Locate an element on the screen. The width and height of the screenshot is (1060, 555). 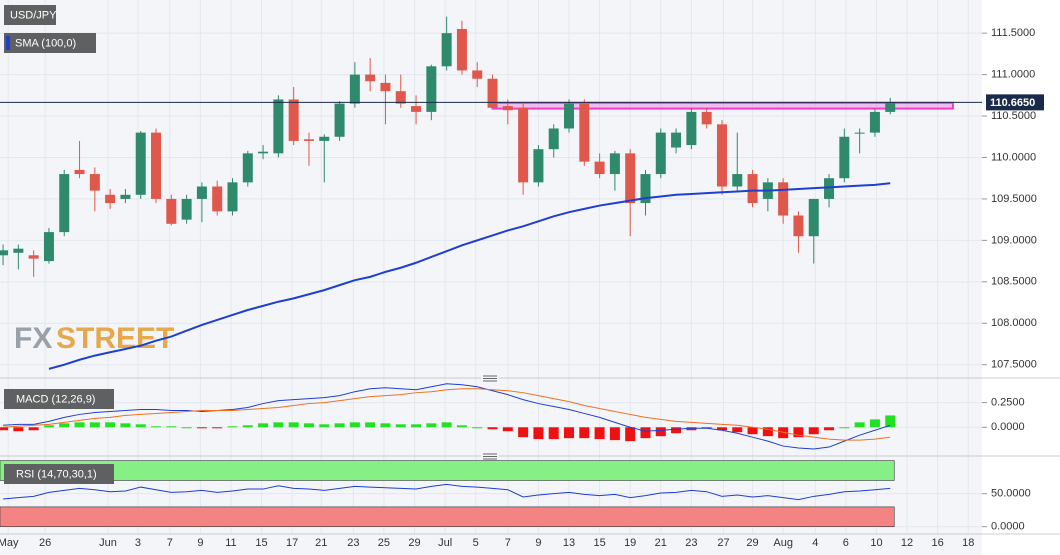
x-tick-label: 17 is located at coordinates (292, 543).